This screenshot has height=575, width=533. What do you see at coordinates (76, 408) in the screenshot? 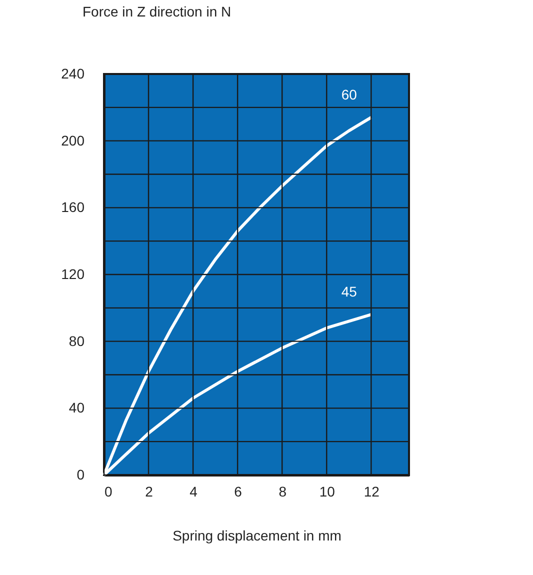
I see `y-tick-label: 40` at bounding box center [76, 408].